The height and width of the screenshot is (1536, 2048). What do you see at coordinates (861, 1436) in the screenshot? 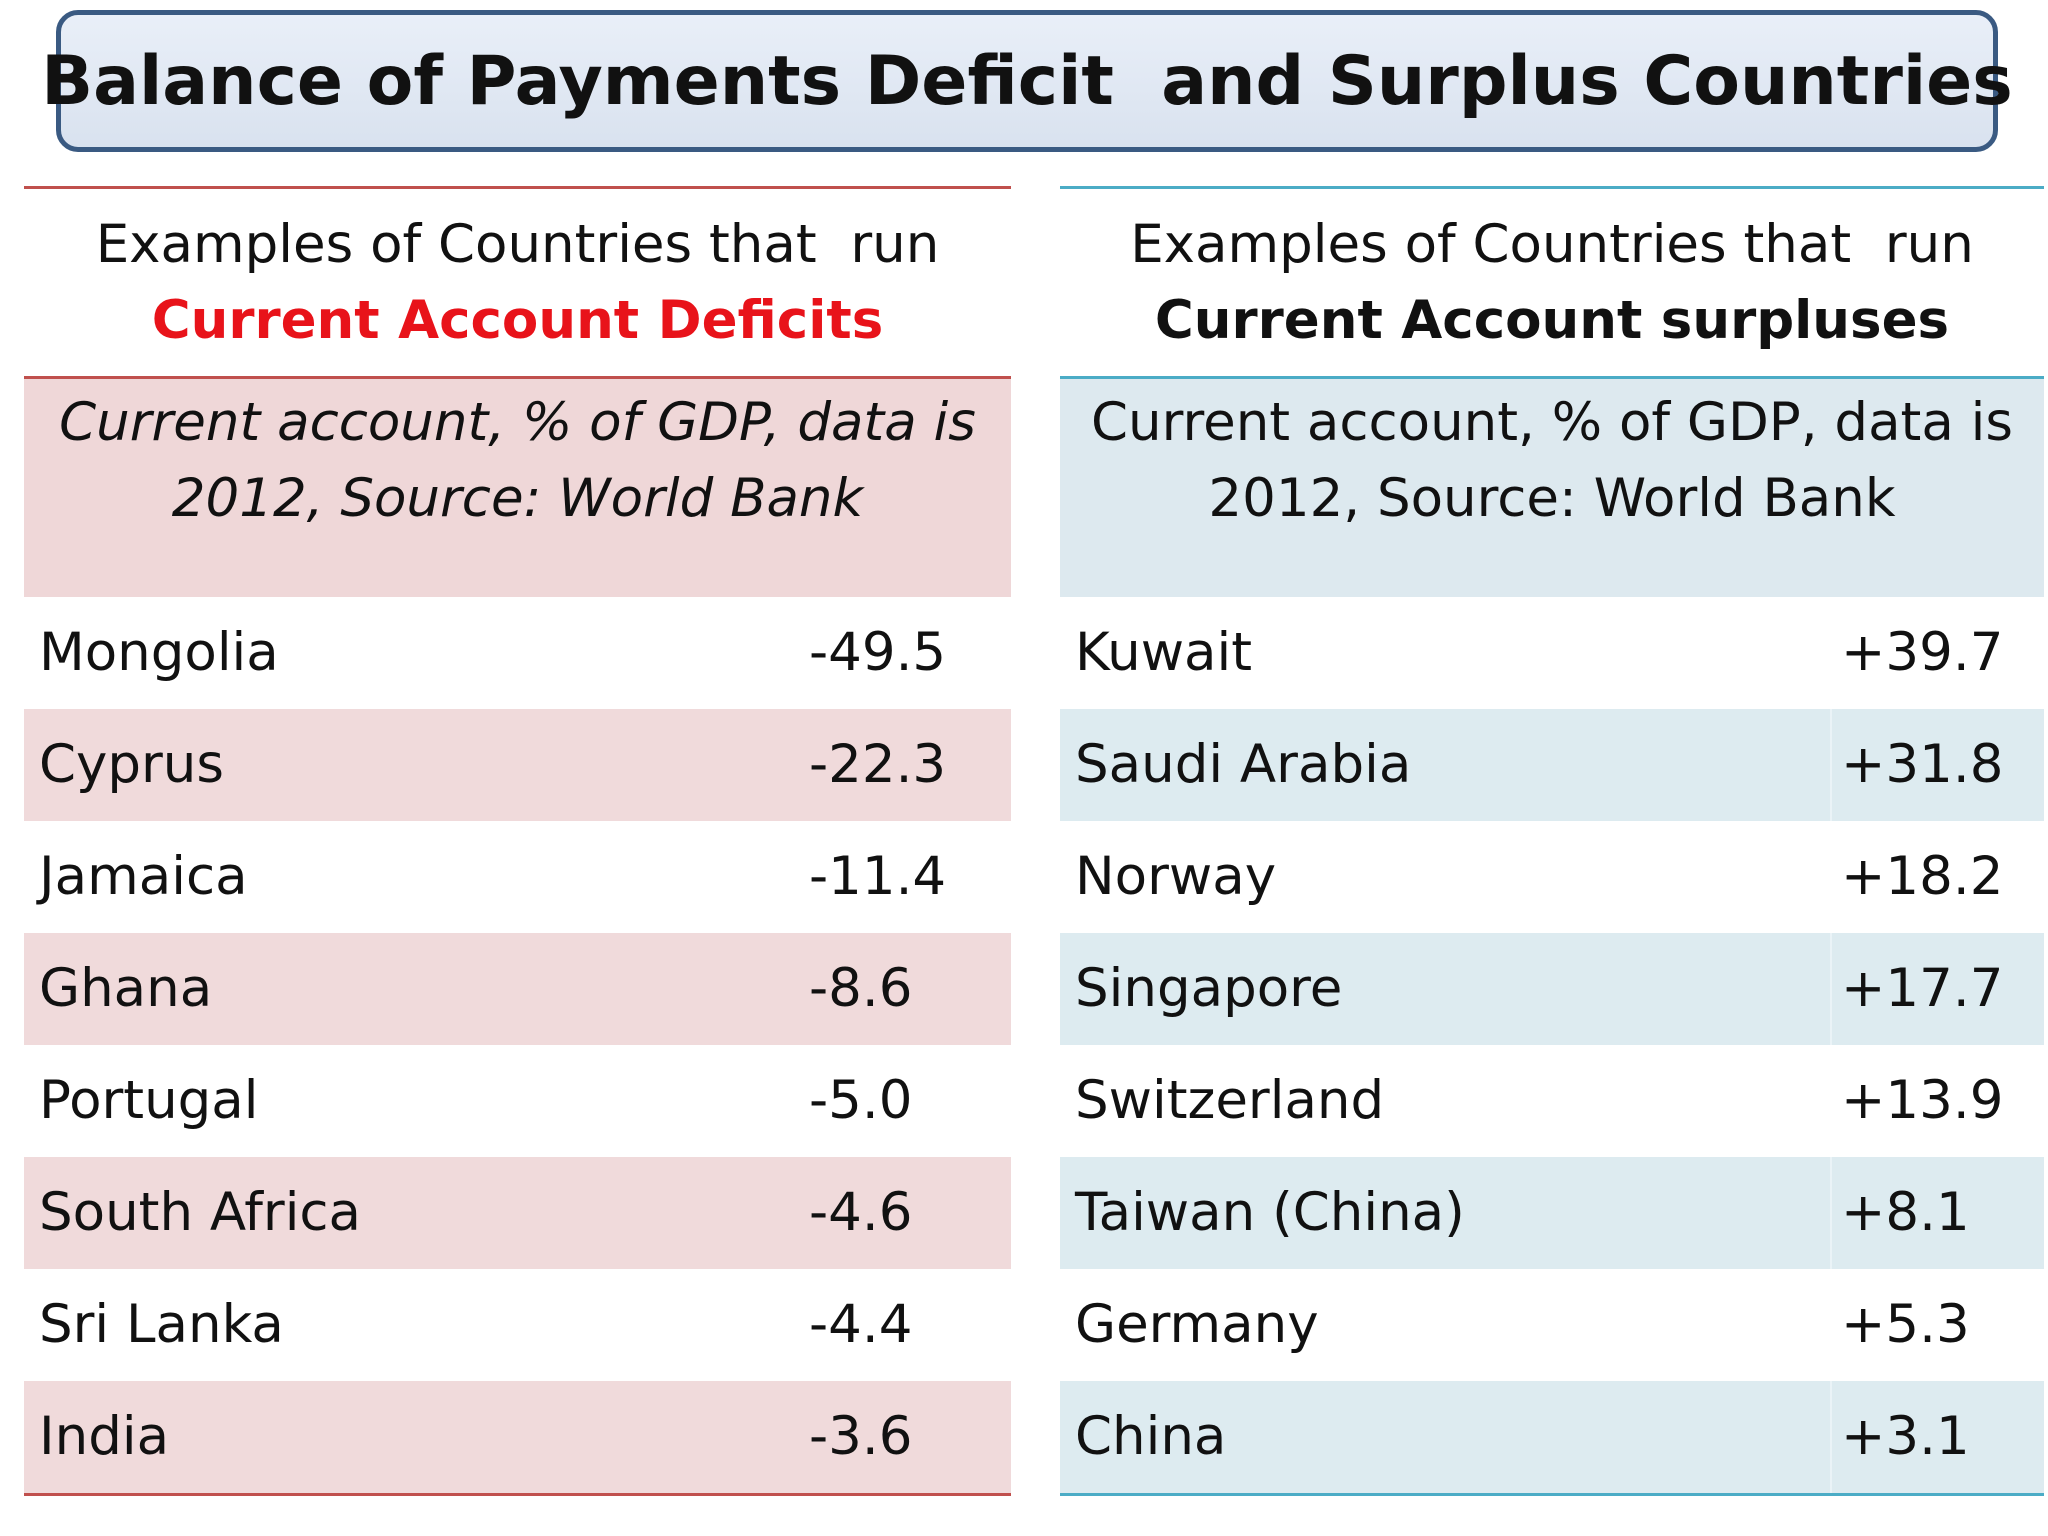
I see `current-account-value: -3.6` at bounding box center [861, 1436].